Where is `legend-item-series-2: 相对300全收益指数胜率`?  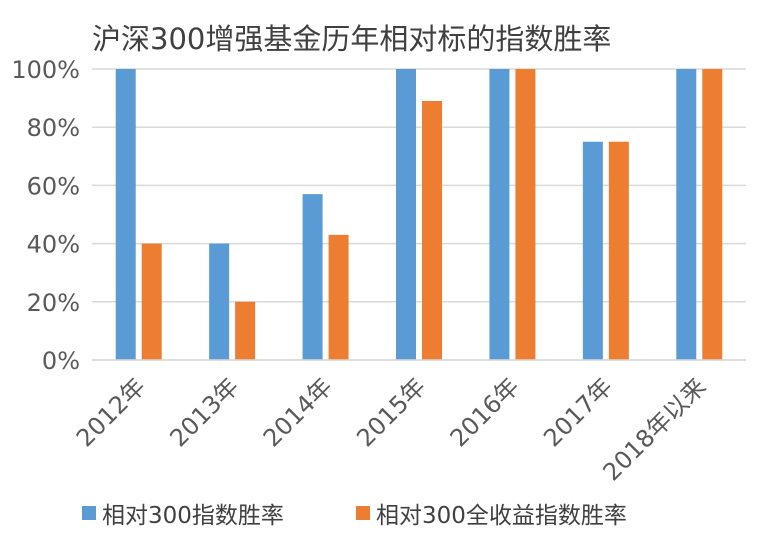
legend-item-series-2: 相对300全收益指数胜率 is located at coordinates (491, 513).